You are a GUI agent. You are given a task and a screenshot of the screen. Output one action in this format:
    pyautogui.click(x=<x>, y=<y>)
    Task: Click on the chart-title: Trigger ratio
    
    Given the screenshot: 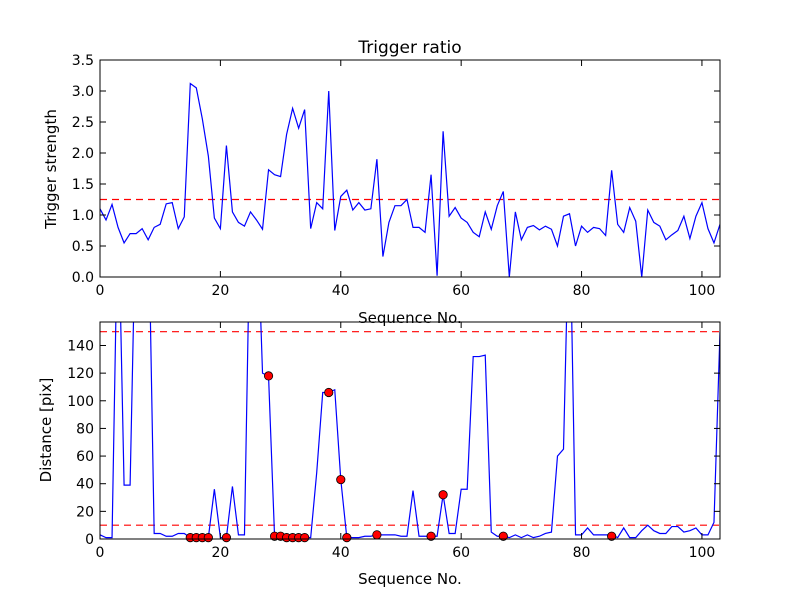 What is the action you would take?
    pyautogui.click(x=409, y=48)
    